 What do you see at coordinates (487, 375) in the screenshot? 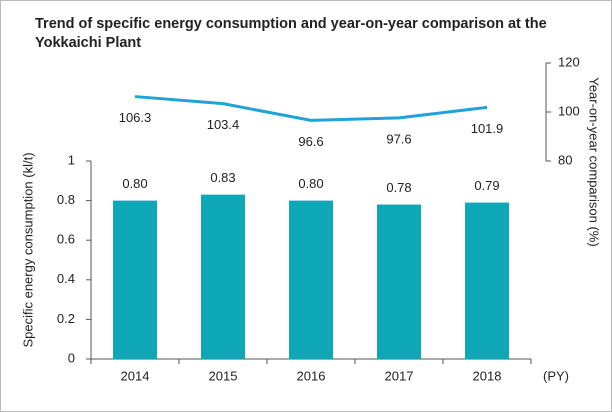
I see `x-tick-label: 2018` at bounding box center [487, 375].